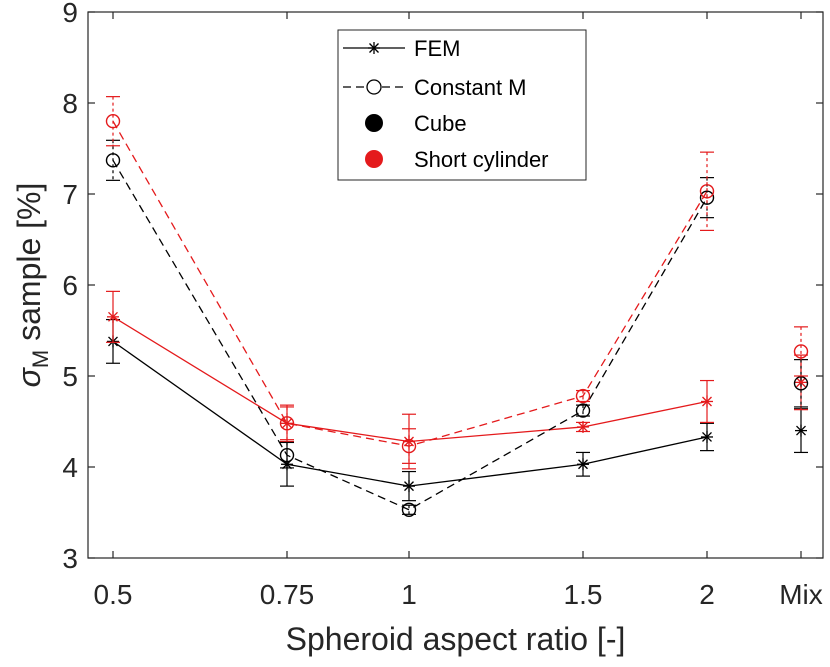  Describe the element at coordinates (70, 467) in the screenshot. I see `y-tick-label: 4` at that location.